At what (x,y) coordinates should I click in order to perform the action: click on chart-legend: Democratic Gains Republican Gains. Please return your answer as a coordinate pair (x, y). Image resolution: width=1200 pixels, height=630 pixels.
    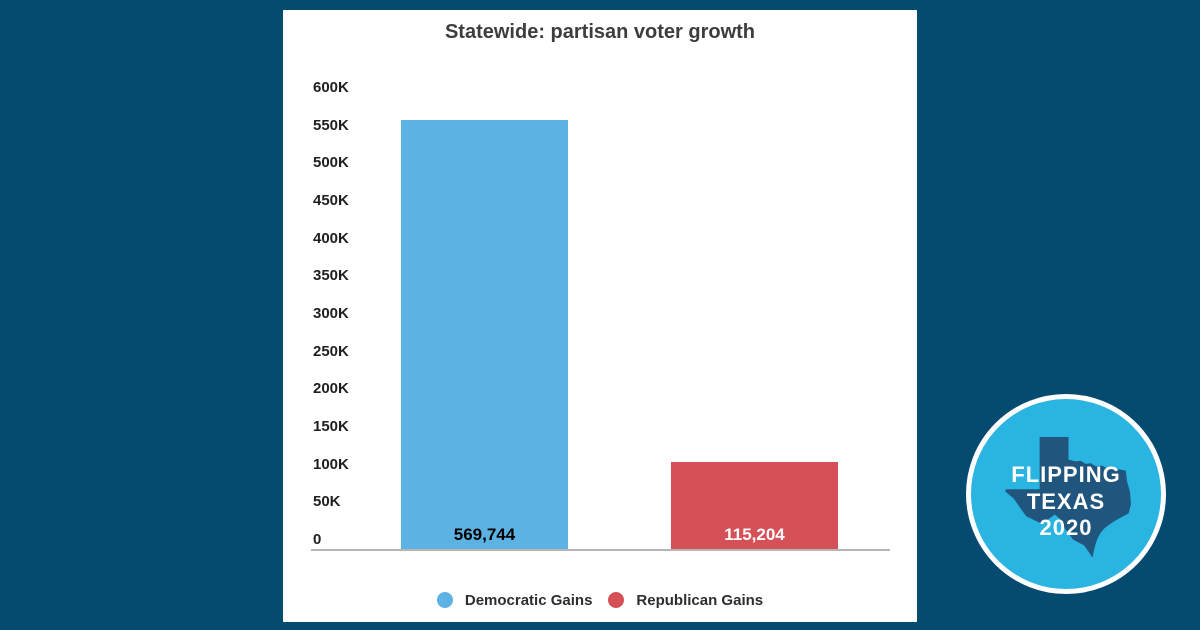
    Looking at the image, I should click on (600, 600).